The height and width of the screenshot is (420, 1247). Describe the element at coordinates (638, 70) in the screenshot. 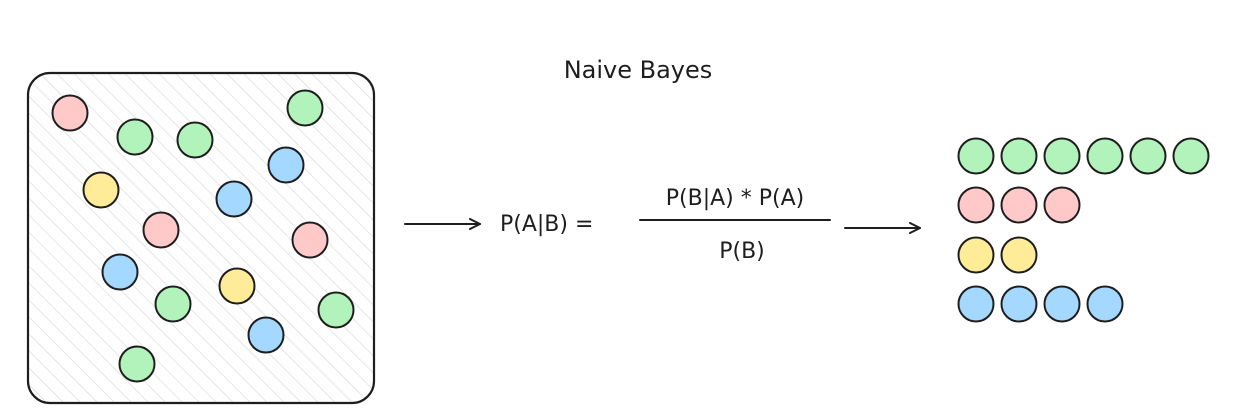

I see `diagram-title: Naive Bayes` at that location.